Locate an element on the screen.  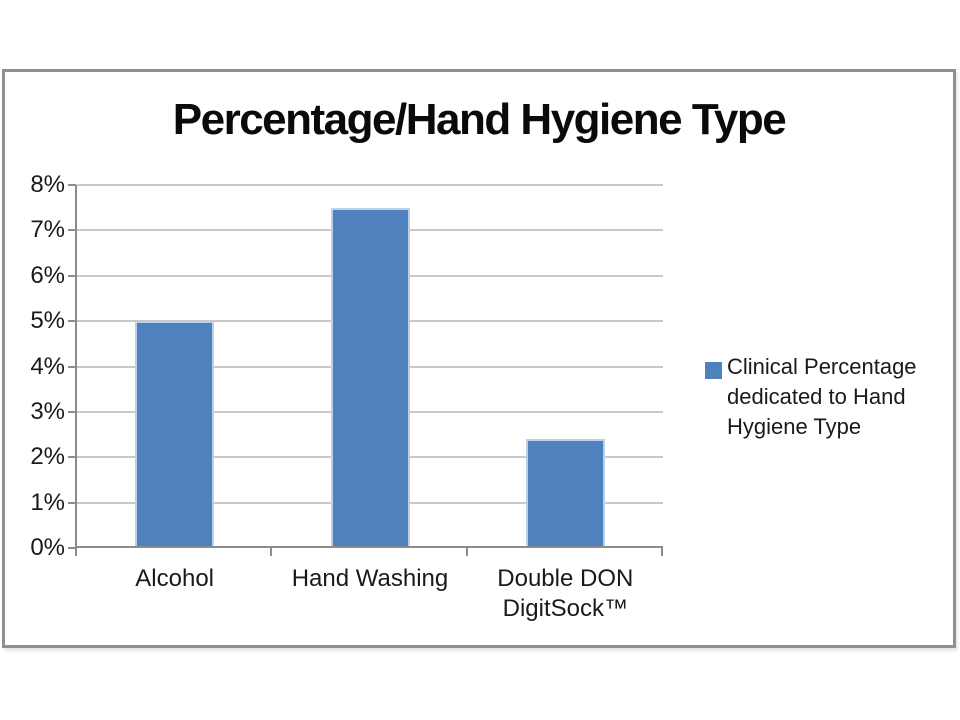
x-axis-line is located at coordinates (369, 547).